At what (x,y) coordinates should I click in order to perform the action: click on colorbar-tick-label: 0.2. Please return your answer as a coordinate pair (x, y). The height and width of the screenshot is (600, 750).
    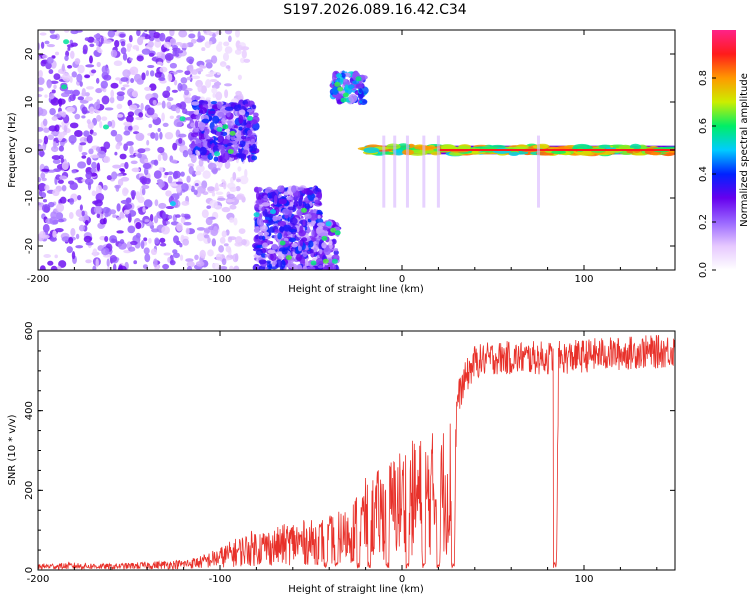
    Looking at the image, I should click on (703, 222).